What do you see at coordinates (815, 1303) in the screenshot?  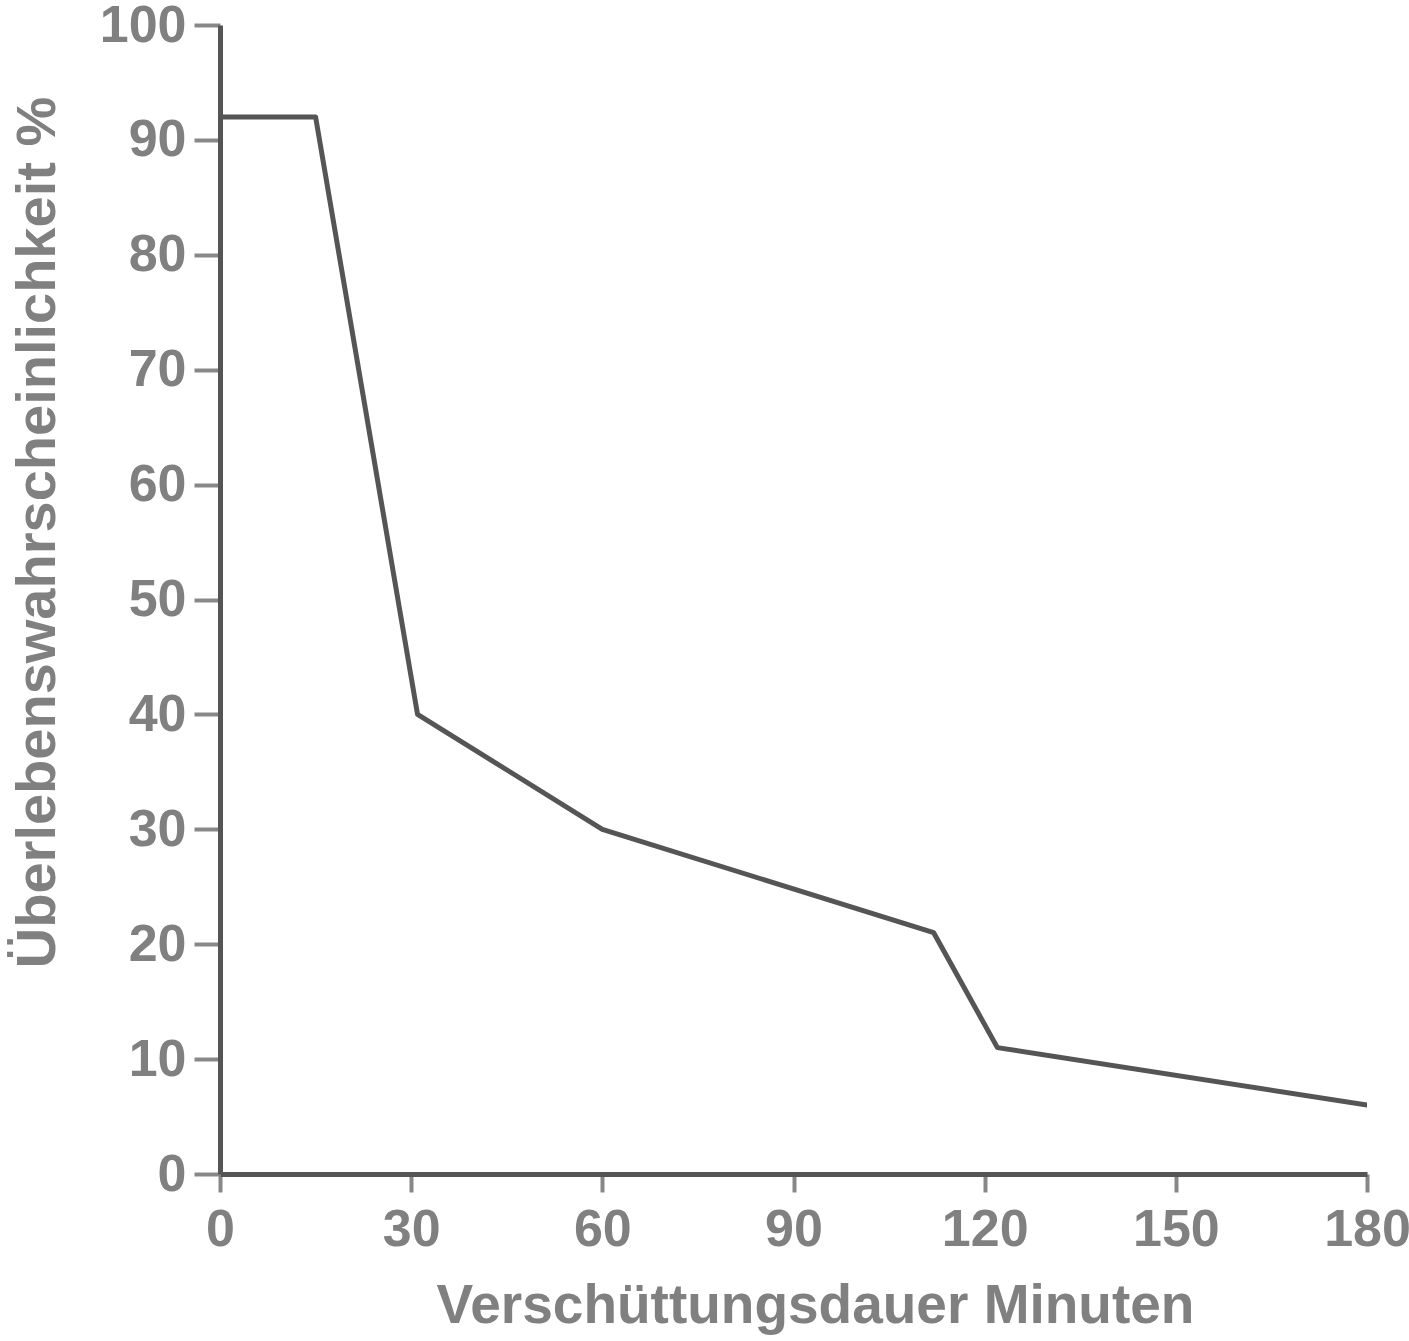 I see `x-axis-title: Verschüttungsdauer Minuten` at bounding box center [815, 1303].